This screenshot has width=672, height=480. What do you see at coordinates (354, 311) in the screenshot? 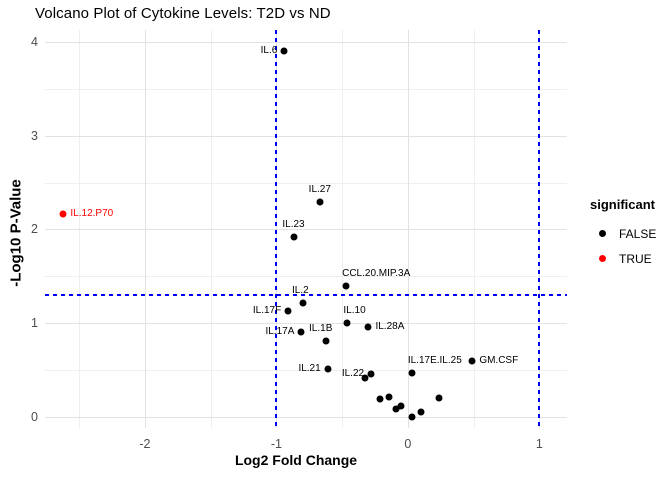
I see `data-point-label: IL.10` at bounding box center [354, 311].